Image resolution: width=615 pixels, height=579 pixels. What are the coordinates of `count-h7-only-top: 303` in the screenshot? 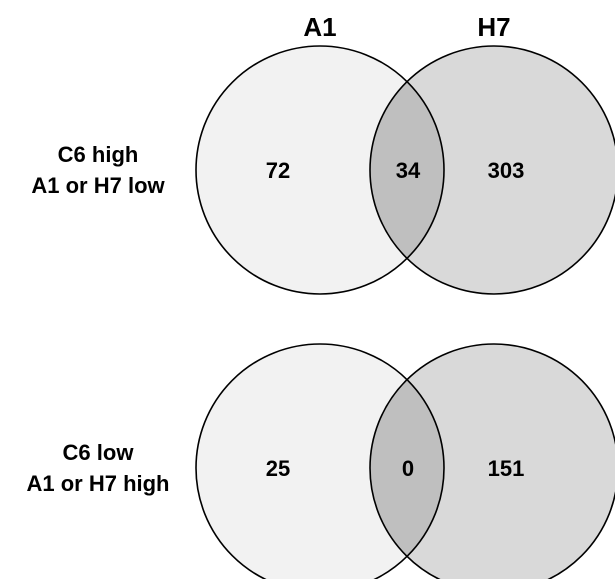 It's located at (506, 170).